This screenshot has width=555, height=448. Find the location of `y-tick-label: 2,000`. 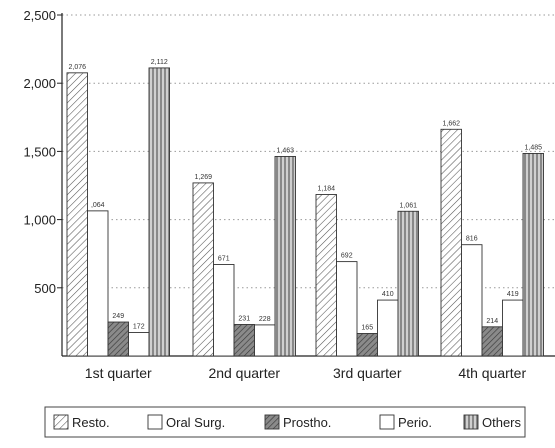

y-tick-label: 2,000 is located at coordinates (39, 83).